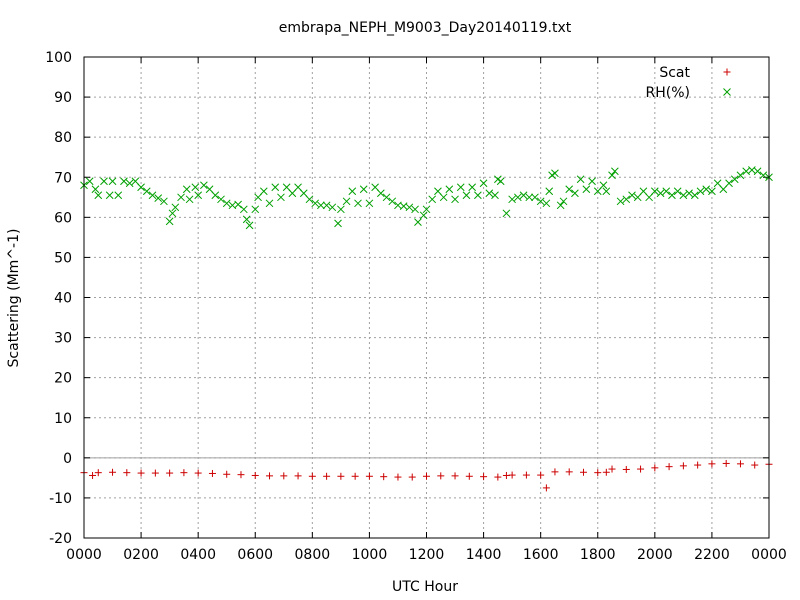  I want to click on legend-label: RH(%), so click(668, 93).